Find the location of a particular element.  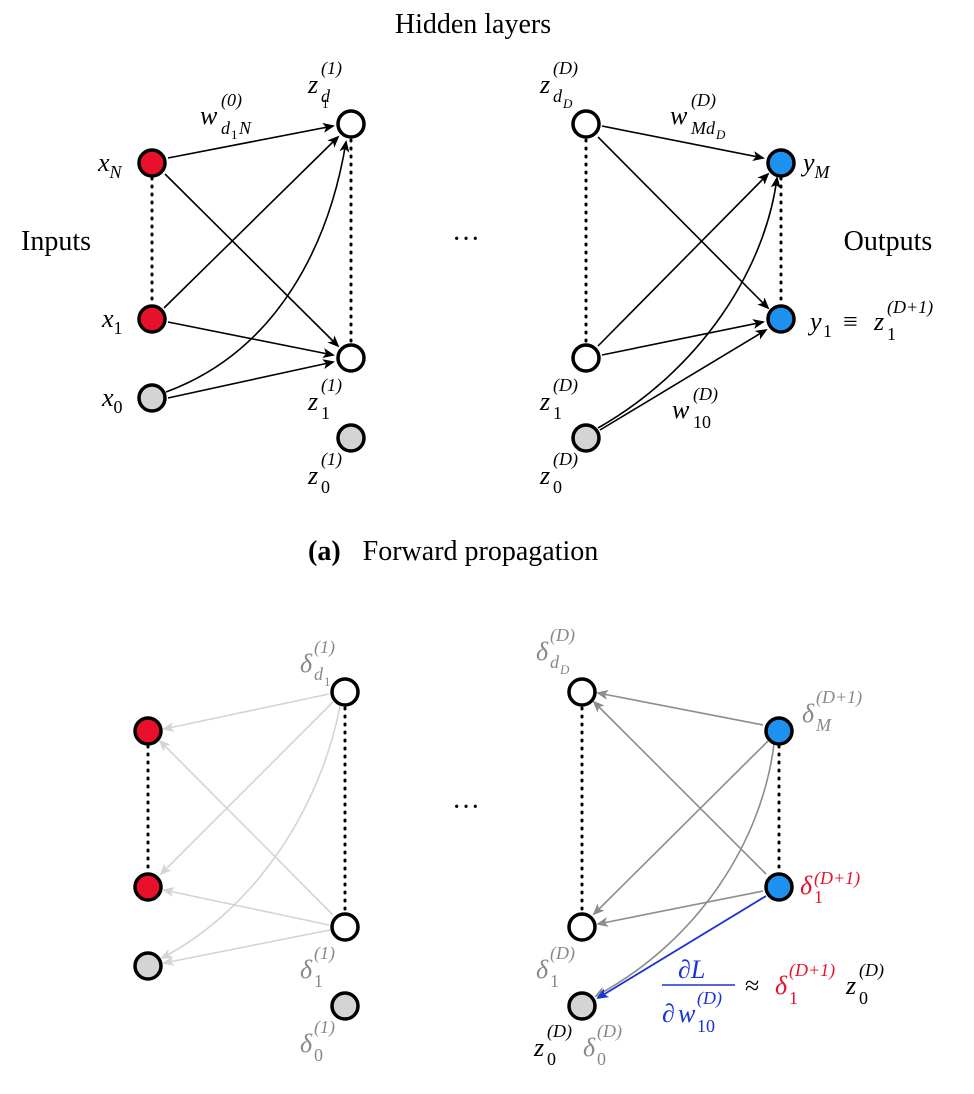

label-delta-1-hiddenD: δ 1 (D) is located at coordinates (555, 967).